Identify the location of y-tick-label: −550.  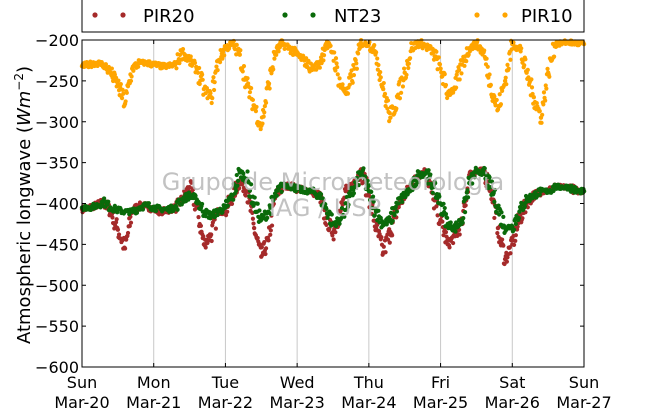
(57, 326).